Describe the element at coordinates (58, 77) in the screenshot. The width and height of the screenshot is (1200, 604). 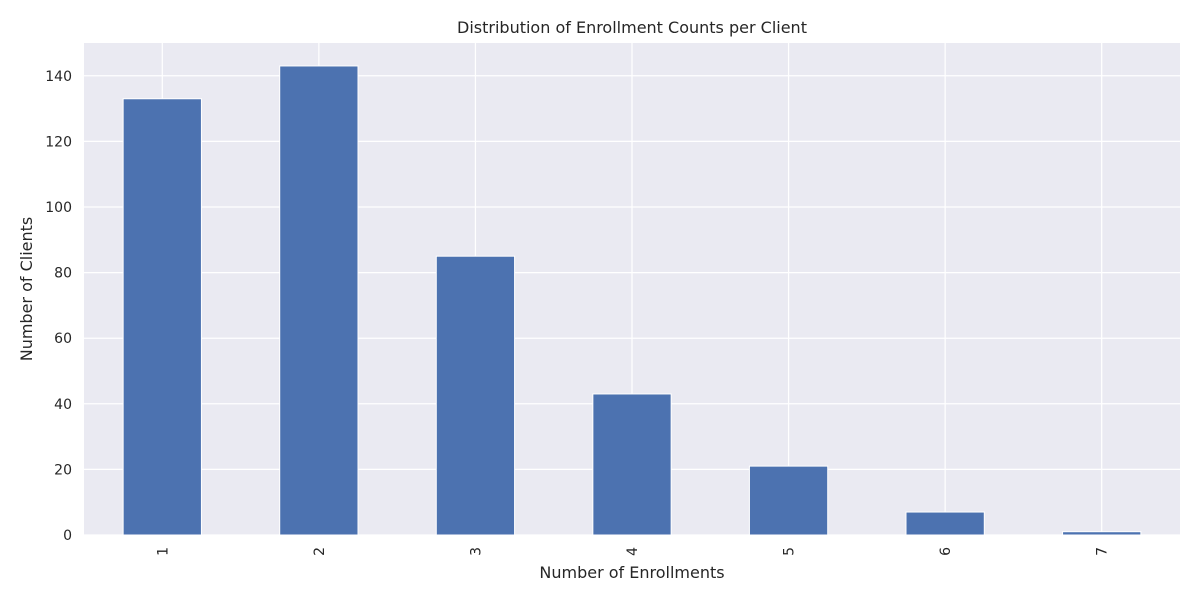
I see `y-tick-label: 140` at that location.